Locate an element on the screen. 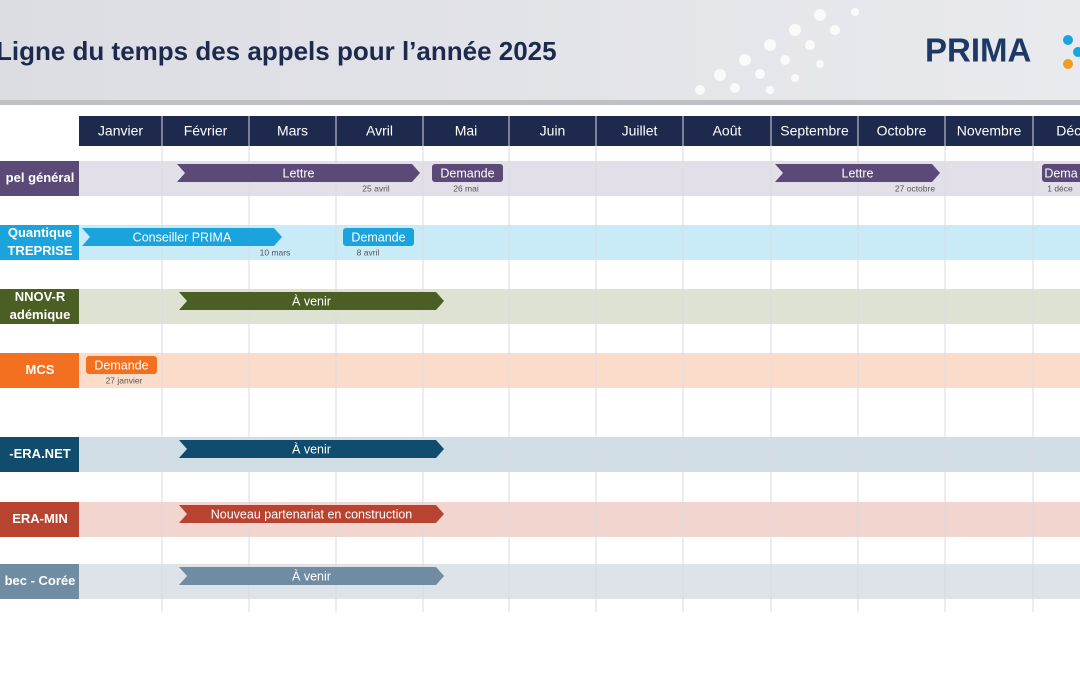 The height and width of the screenshot is (680, 1080). header-band is located at coordinates (540, 50).